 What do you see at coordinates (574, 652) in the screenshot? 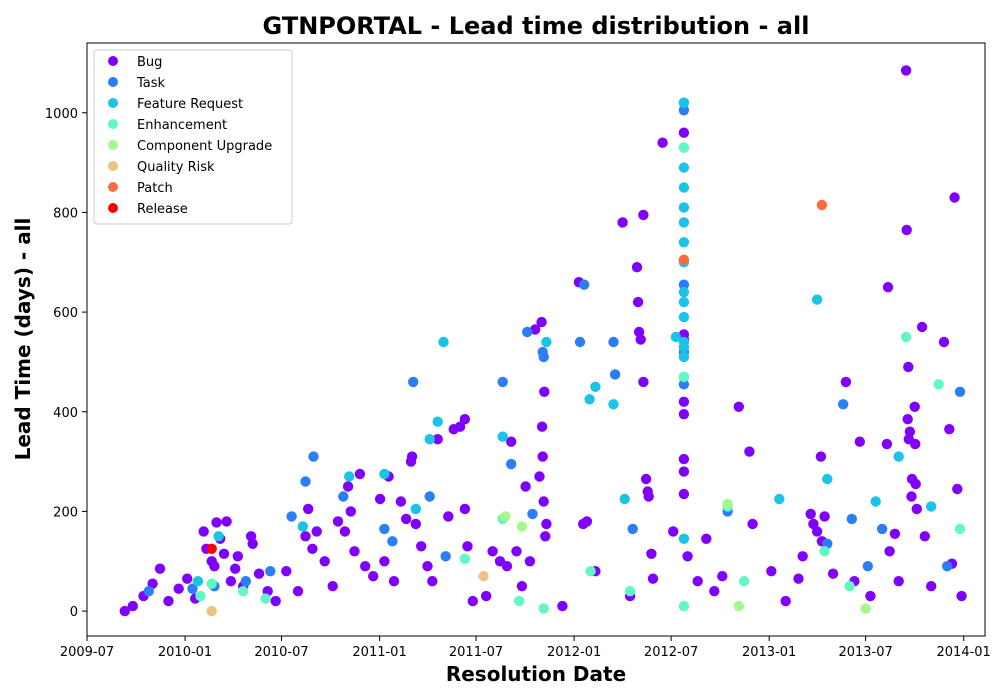
I see `x-tick-label: 2012-01` at bounding box center [574, 652].